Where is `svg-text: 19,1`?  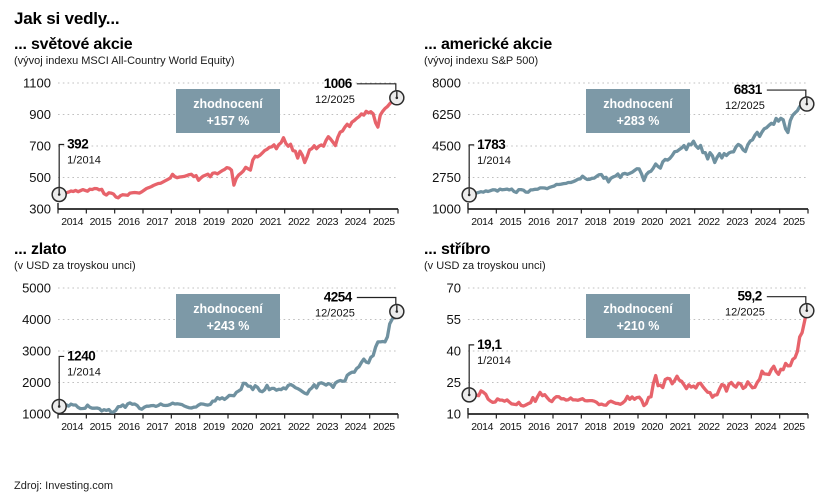
svg-text: 19,1 is located at coordinates (489, 344).